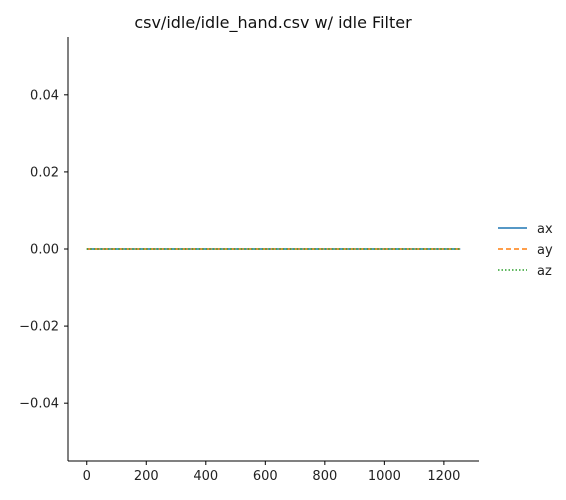  Describe the element at coordinates (384, 476) in the screenshot. I see `x-tick-label: 1000` at that location.